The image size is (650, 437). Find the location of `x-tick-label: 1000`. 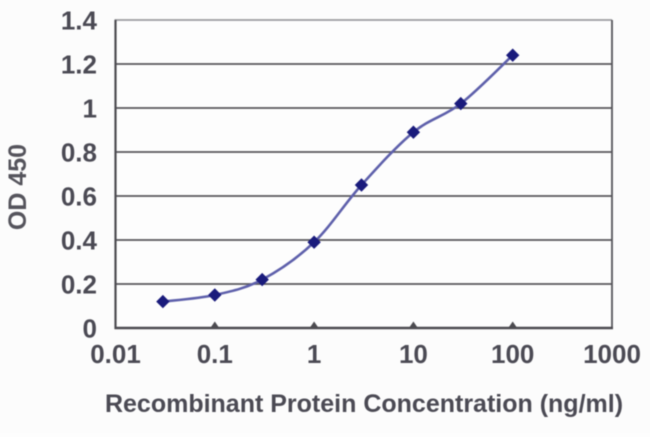

x-tick-label: 1000 is located at coordinates (612, 354).